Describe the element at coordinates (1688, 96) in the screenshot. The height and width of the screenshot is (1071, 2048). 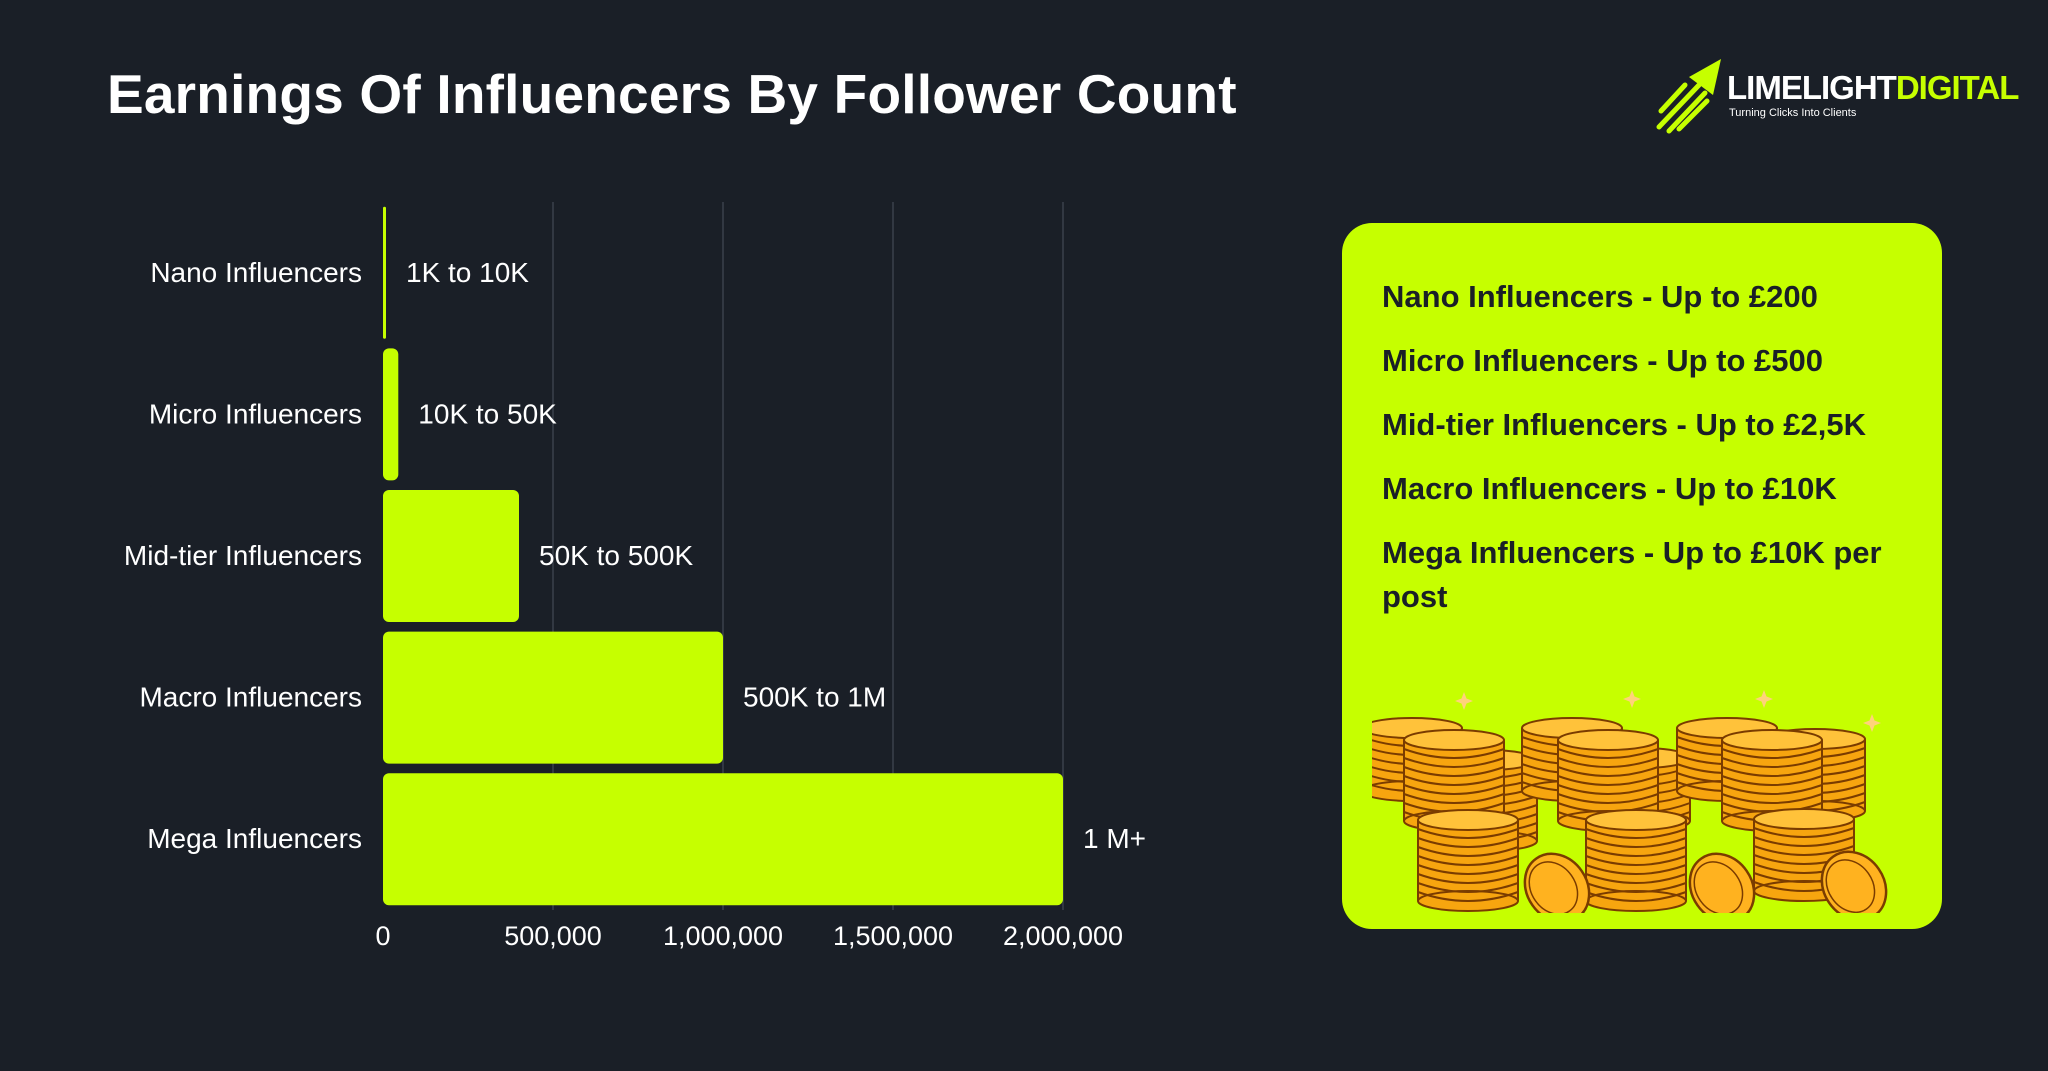
I see `arrow-logo-icon` at that location.